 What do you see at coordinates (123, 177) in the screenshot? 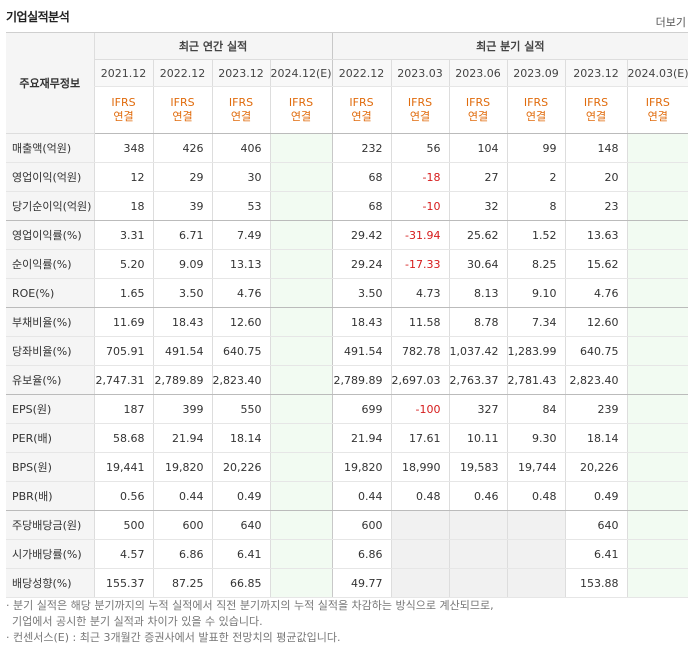
I see `table-cell: 12` at bounding box center [123, 177].